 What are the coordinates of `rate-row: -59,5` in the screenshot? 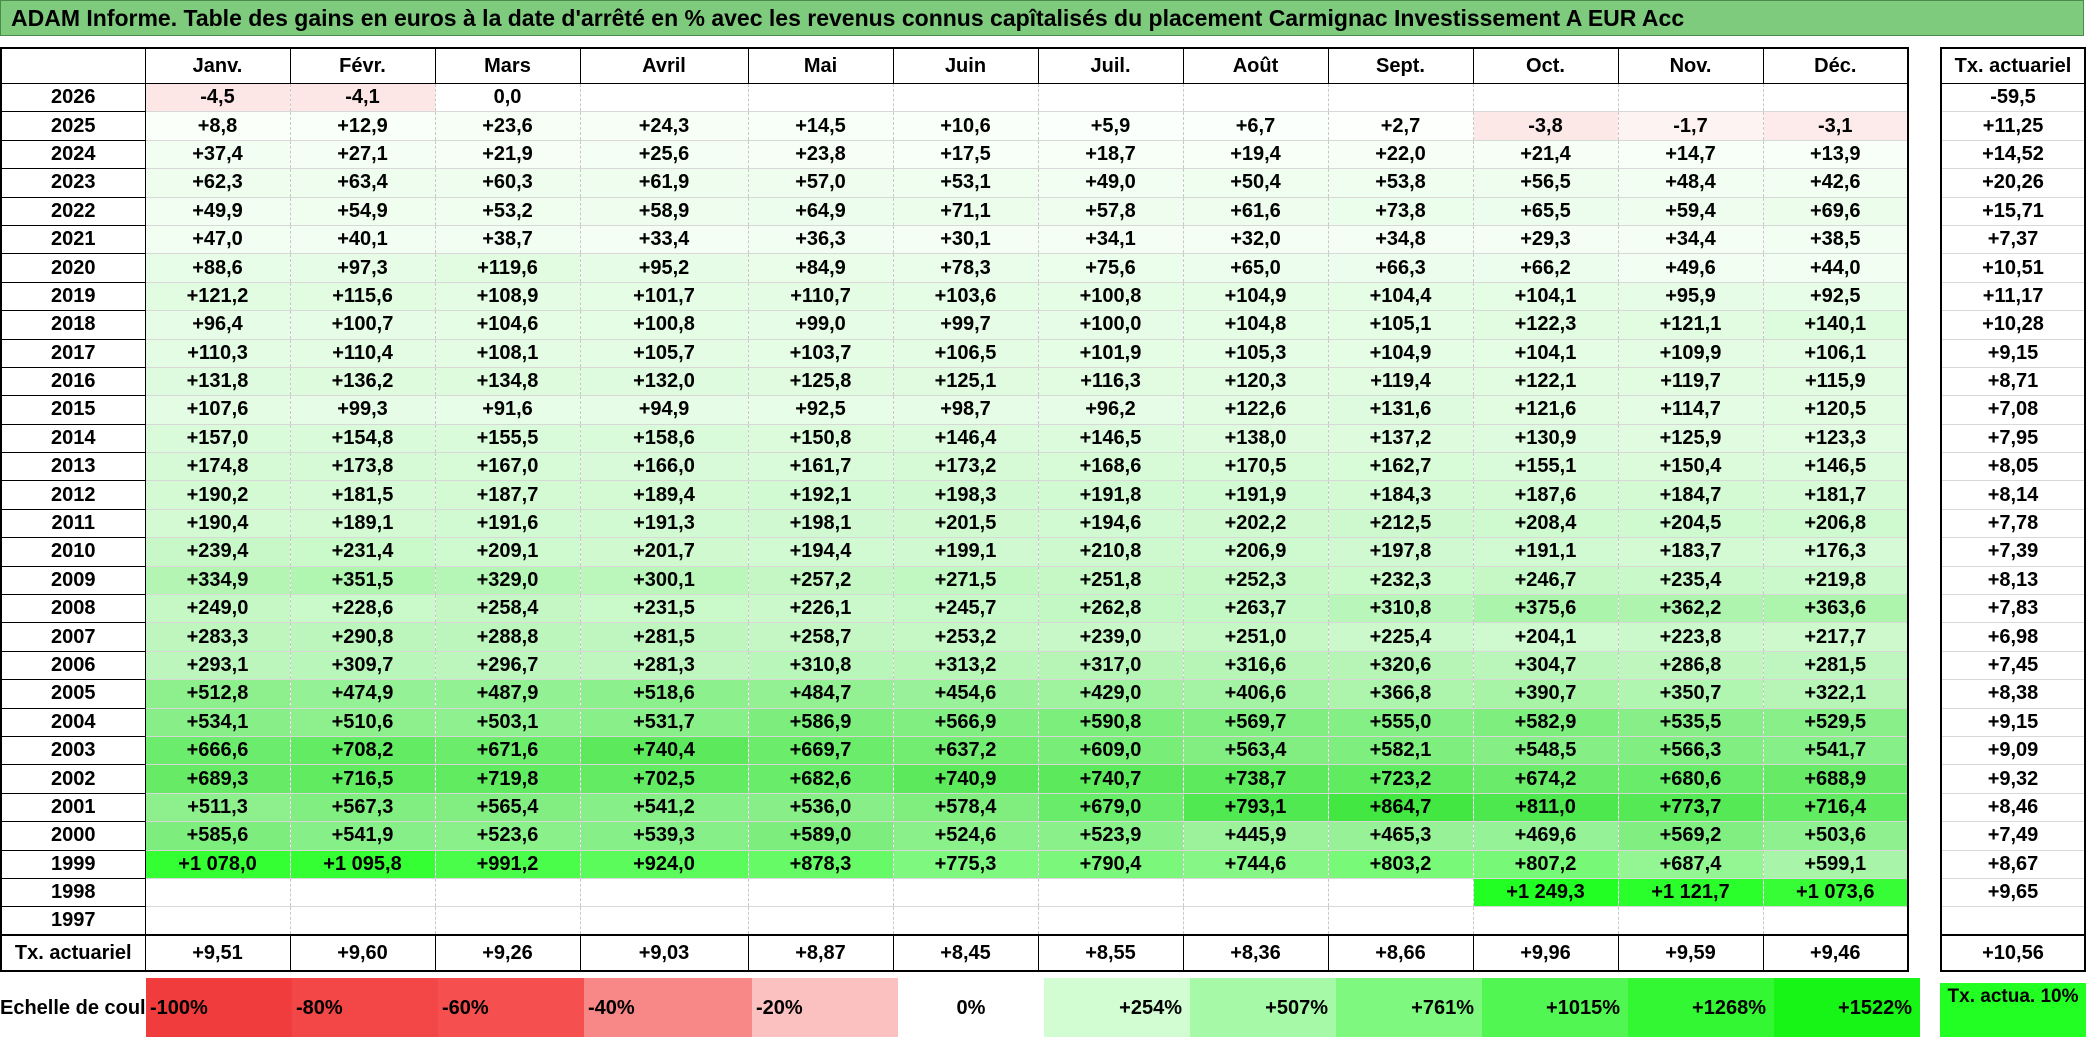 It's located at (2013, 98).